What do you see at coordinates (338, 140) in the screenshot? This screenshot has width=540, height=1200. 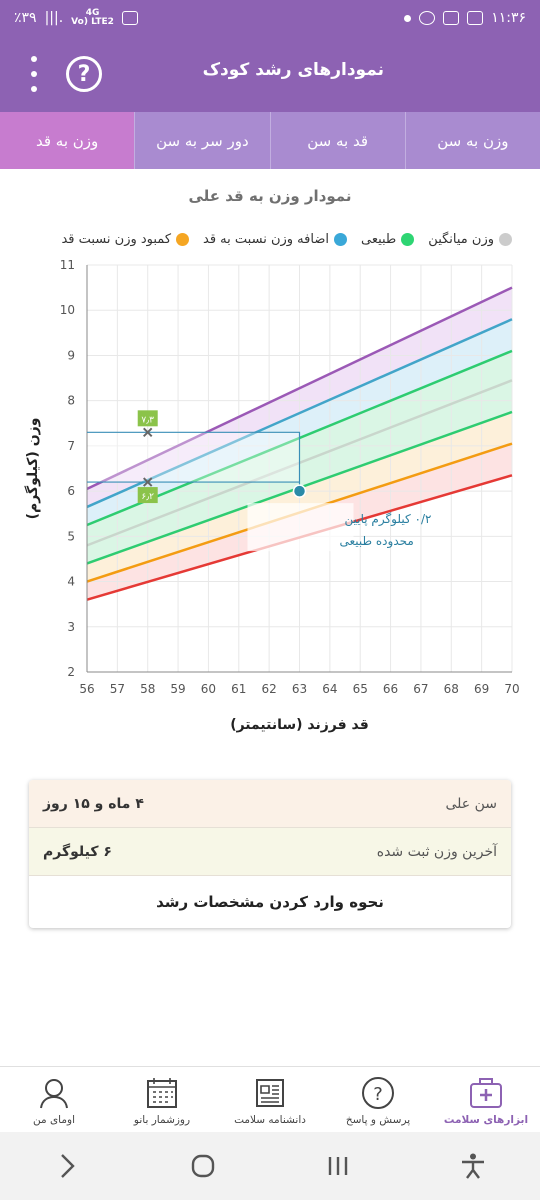 I see `tab-height-for-age: قد به سن` at bounding box center [338, 140].